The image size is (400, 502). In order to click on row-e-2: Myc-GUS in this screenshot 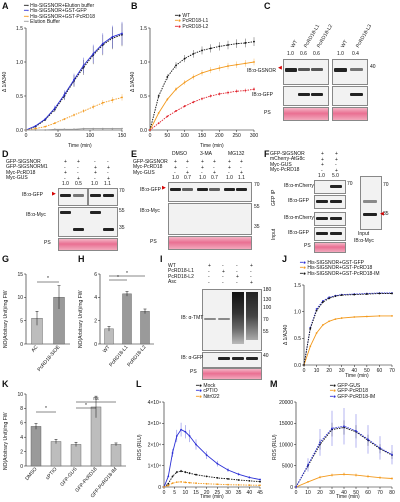, I will do `click(144, 172)`.